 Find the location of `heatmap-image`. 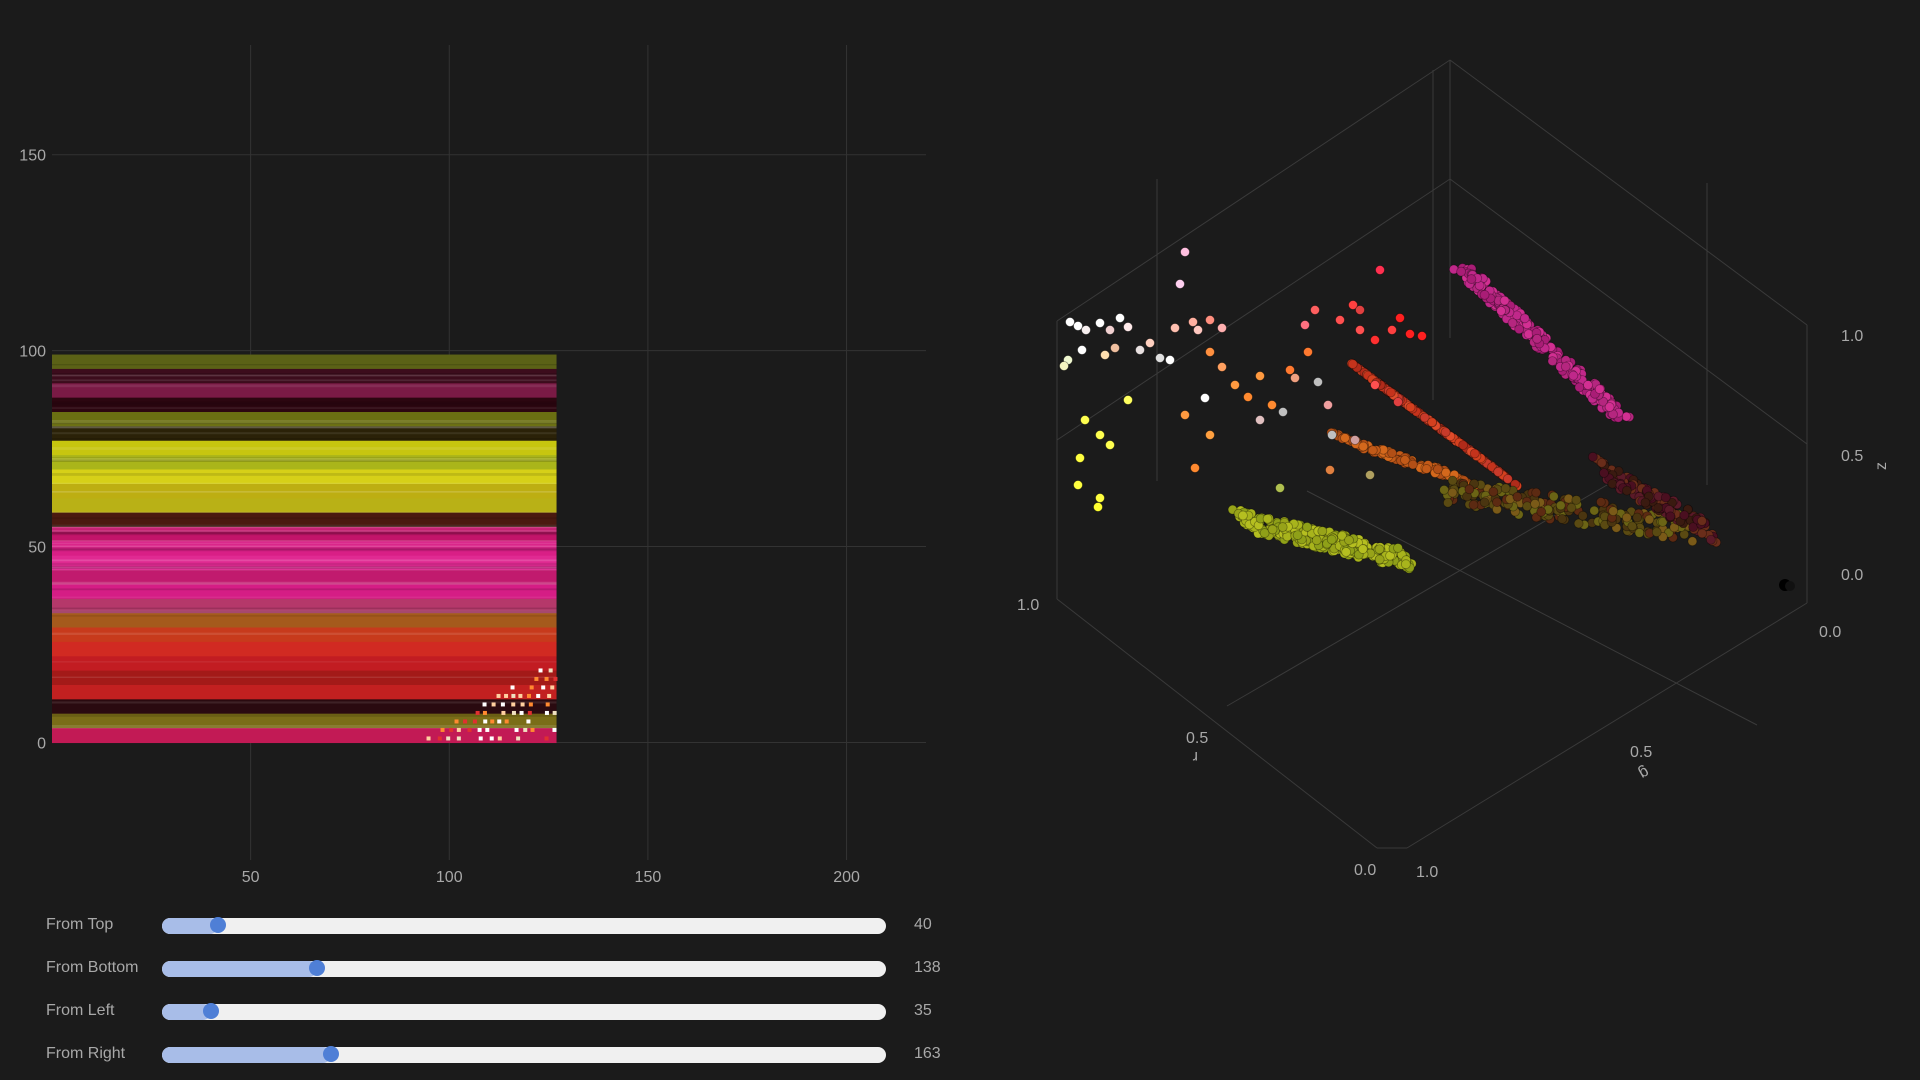

heatmap-image is located at coordinates (305, 549).